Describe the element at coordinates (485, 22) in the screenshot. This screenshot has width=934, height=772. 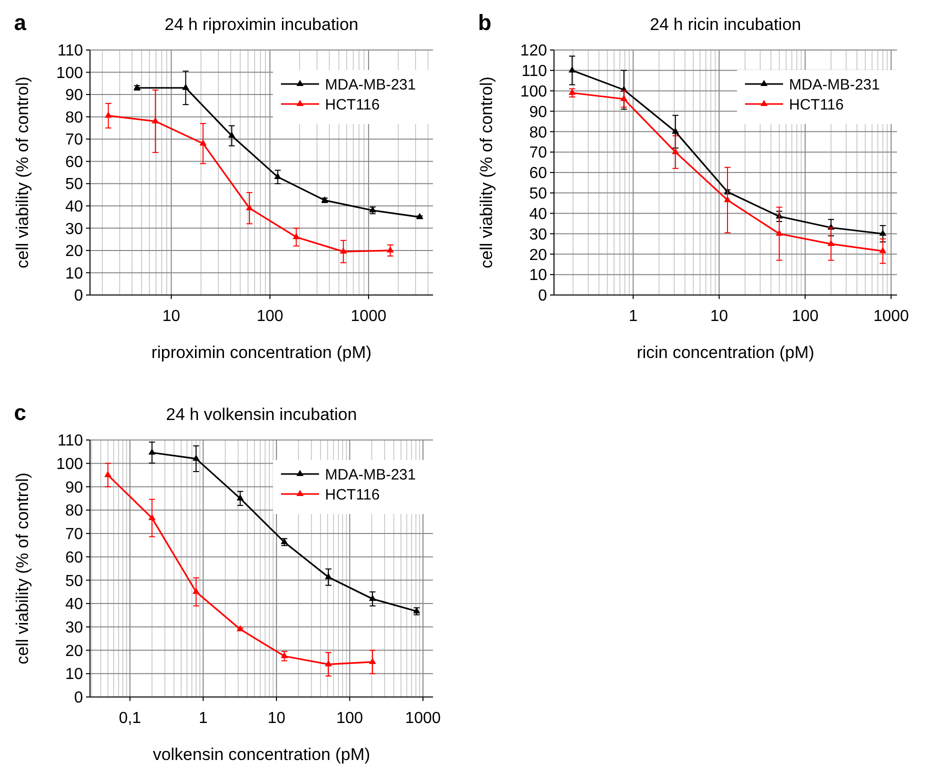
I see `text: b` at that location.